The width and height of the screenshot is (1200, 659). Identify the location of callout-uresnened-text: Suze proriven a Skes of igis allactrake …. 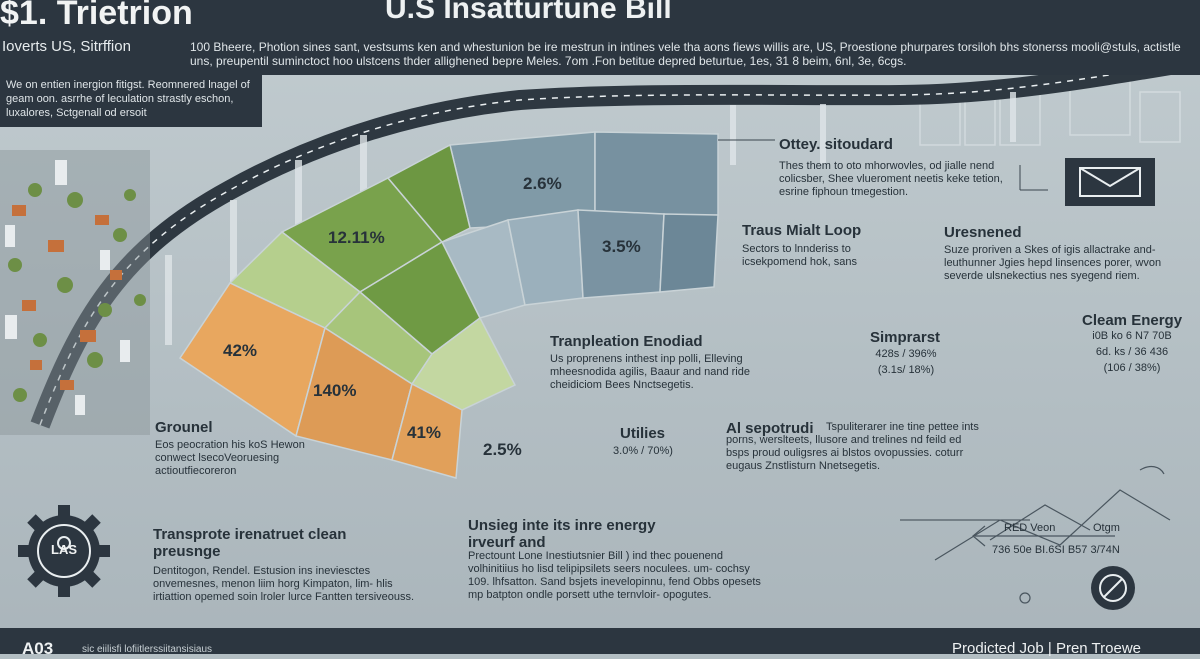
(1053, 263).